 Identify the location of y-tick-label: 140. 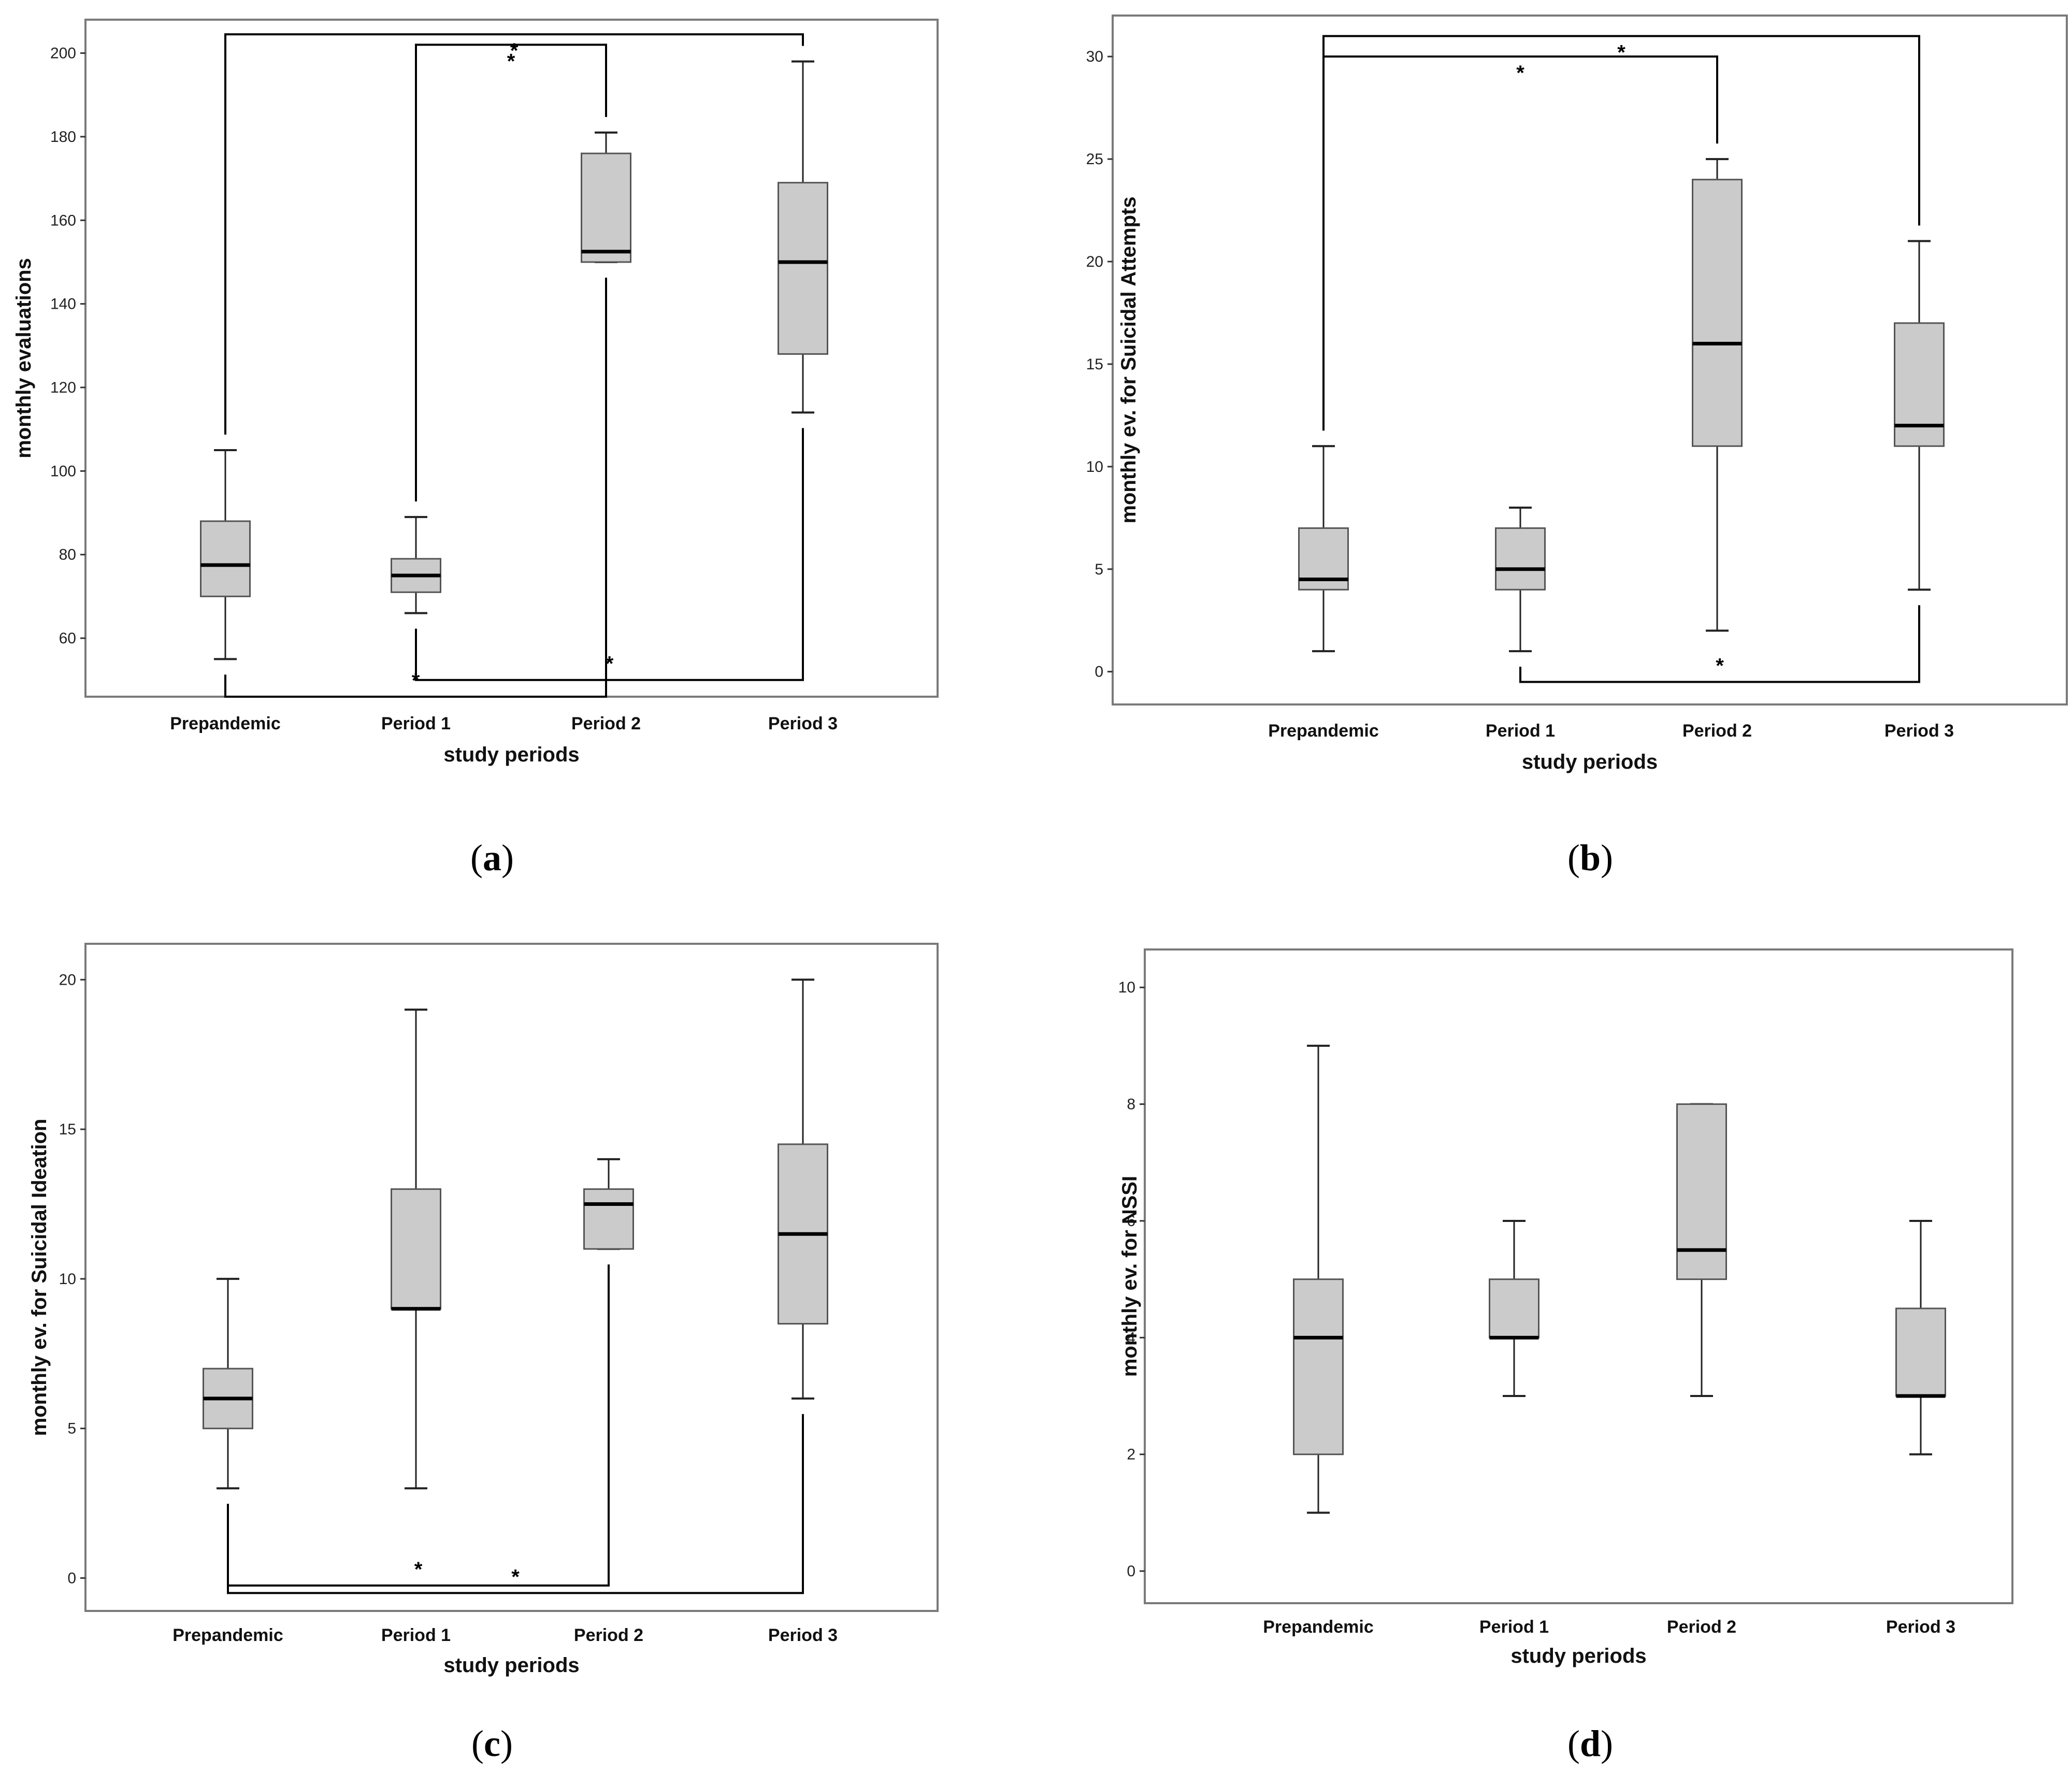
(63, 304).